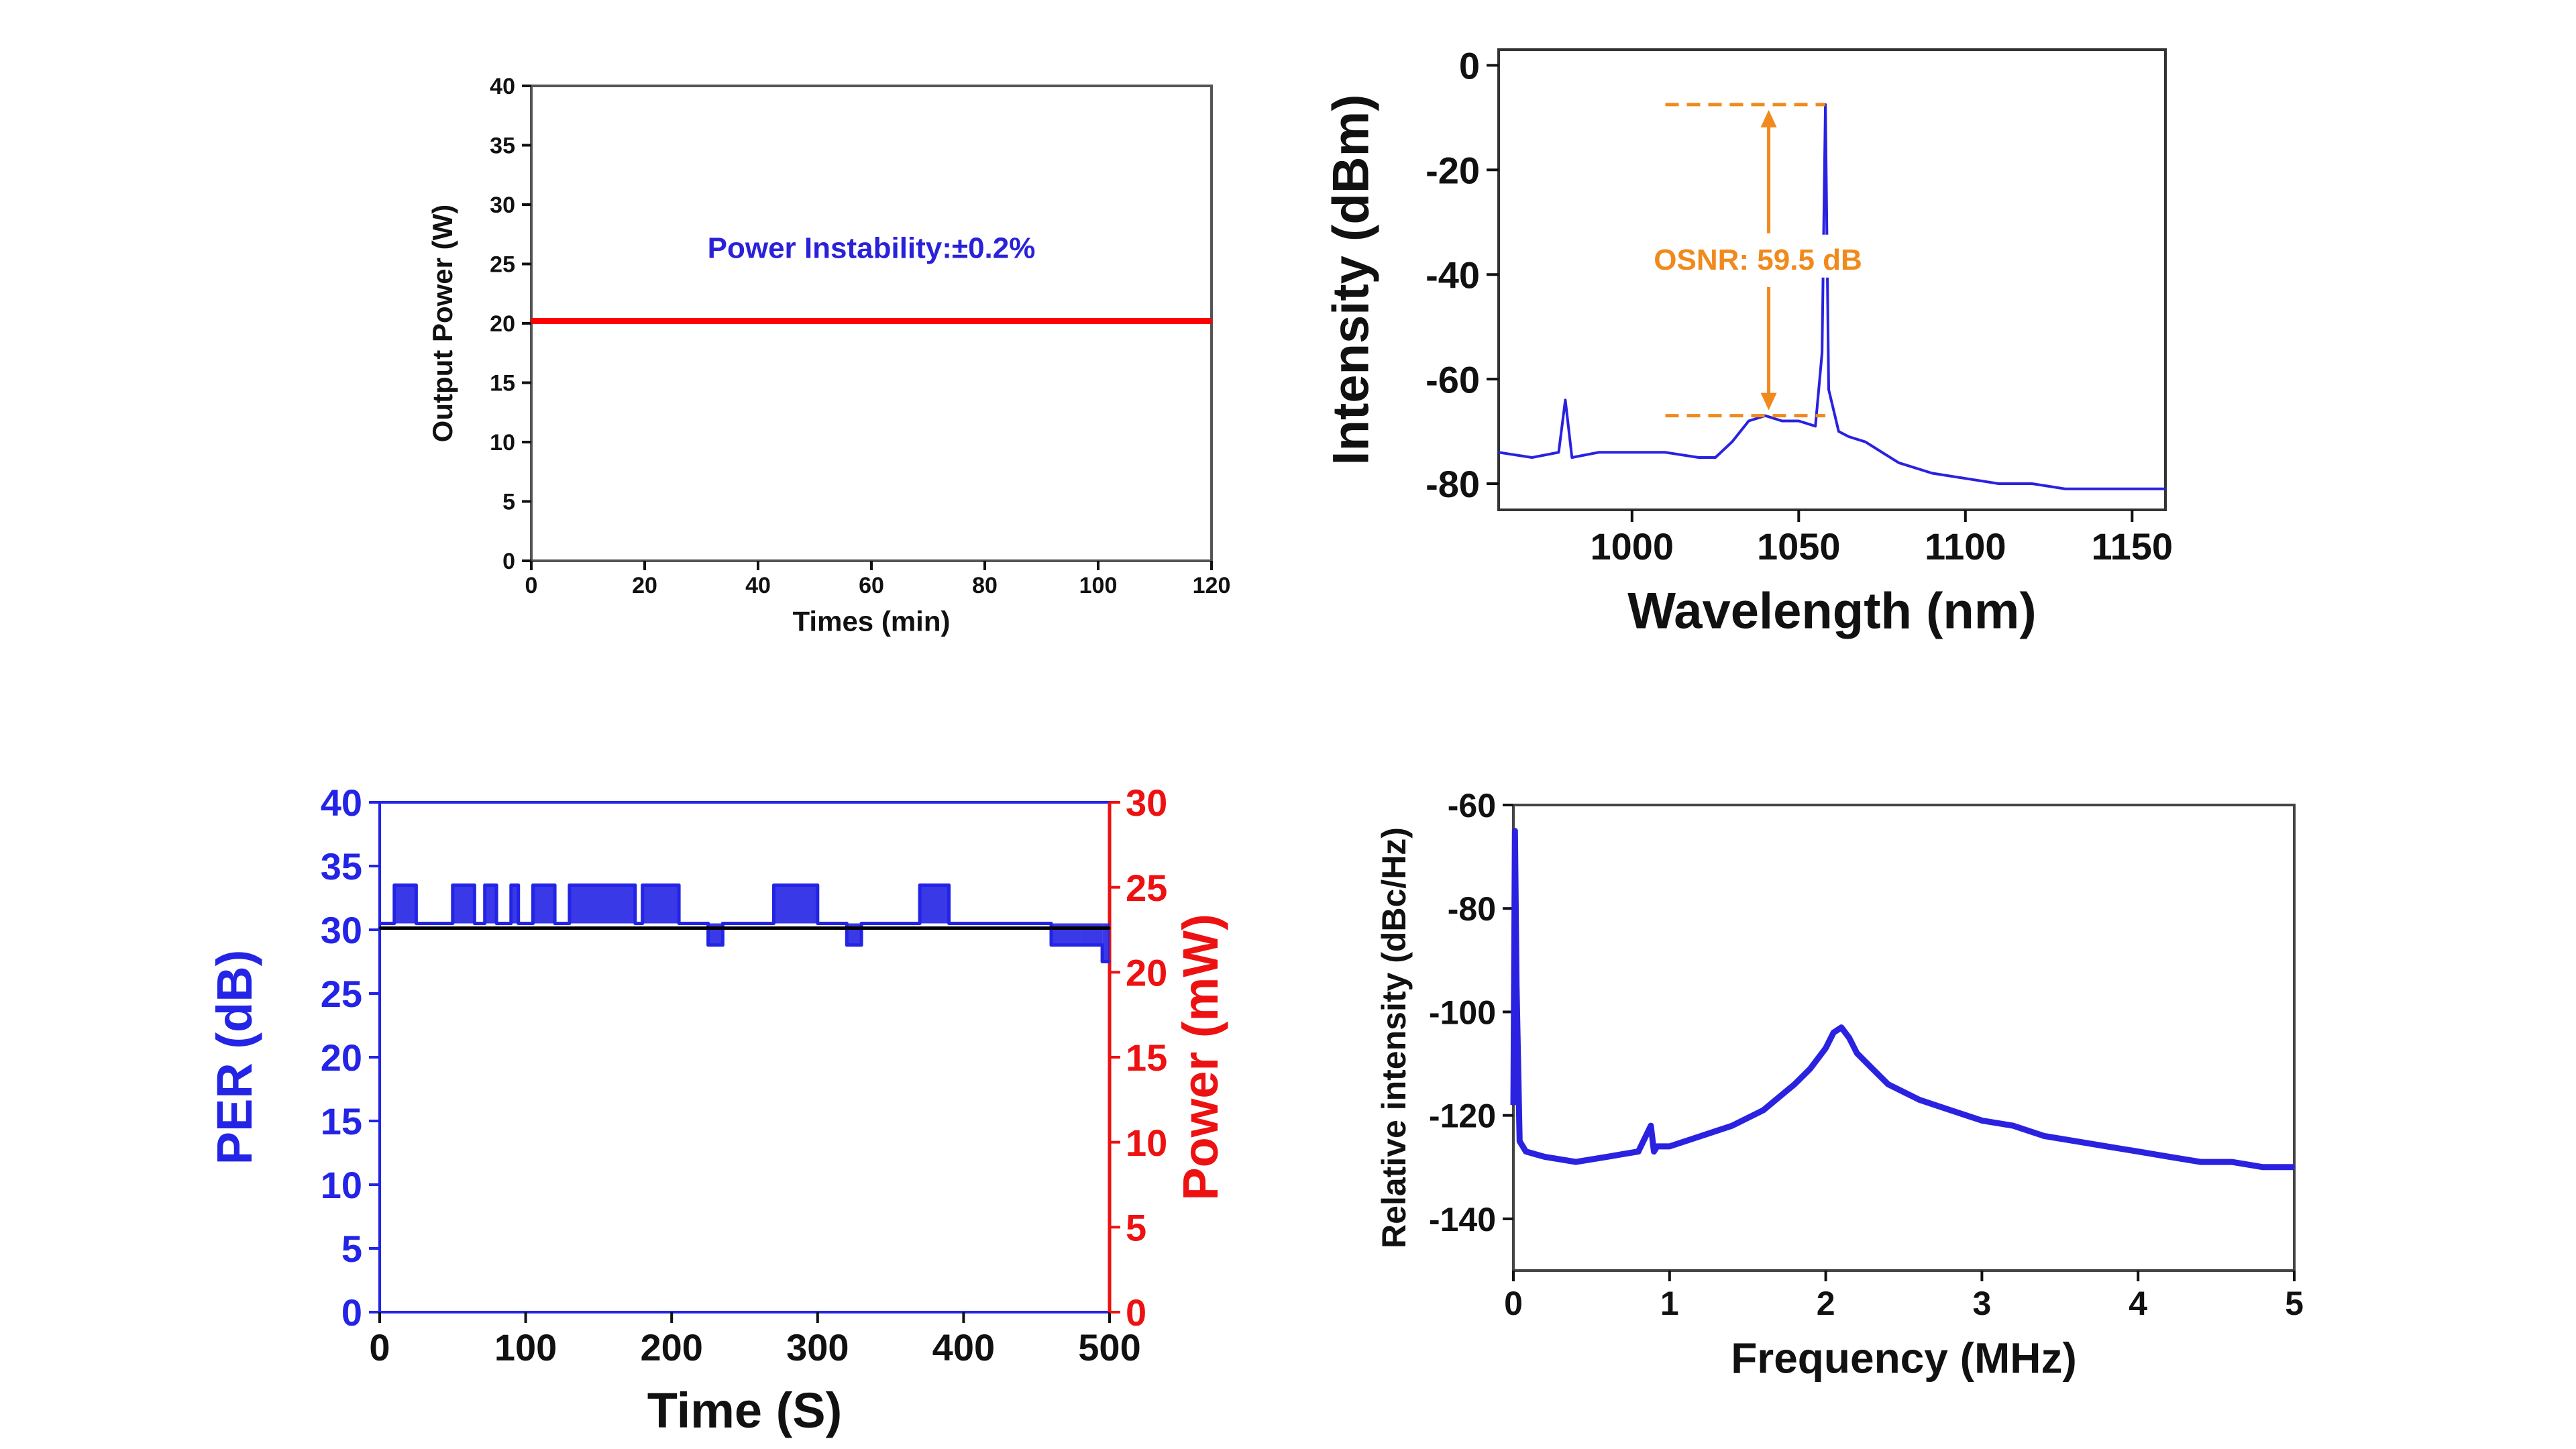 The width and height of the screenshot is (2576, 1449). What do you see at coordinates (341, 866) in the screenshot?
I see `y-tick-label: 35` at bounding box center [341, 866].